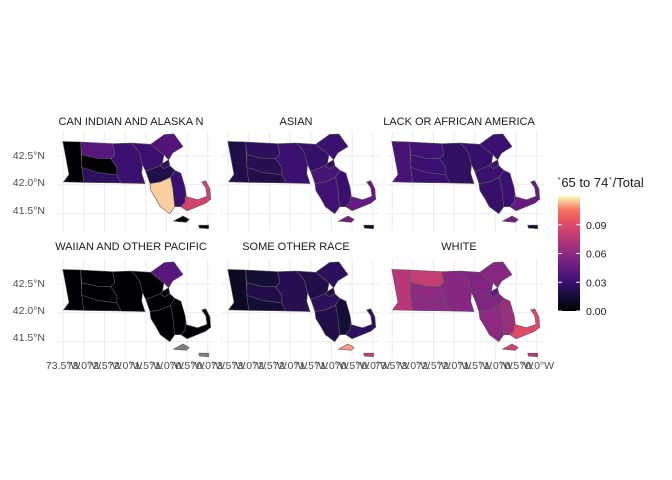 The width and height of the screenshot is (672, 480). What do you see at coordinates (596, 226) in the screenshot?
I see `legend-tick-label: 0.09` at bounding box center [596, 226].